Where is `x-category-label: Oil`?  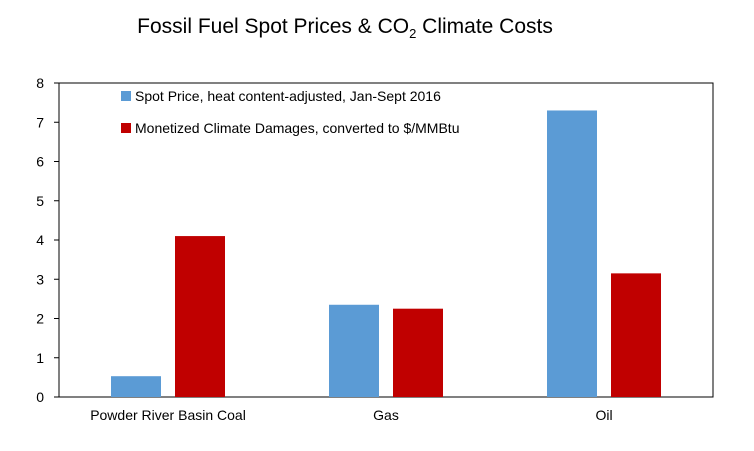
x-category-label: Oil is located at coordinates (603, 415).